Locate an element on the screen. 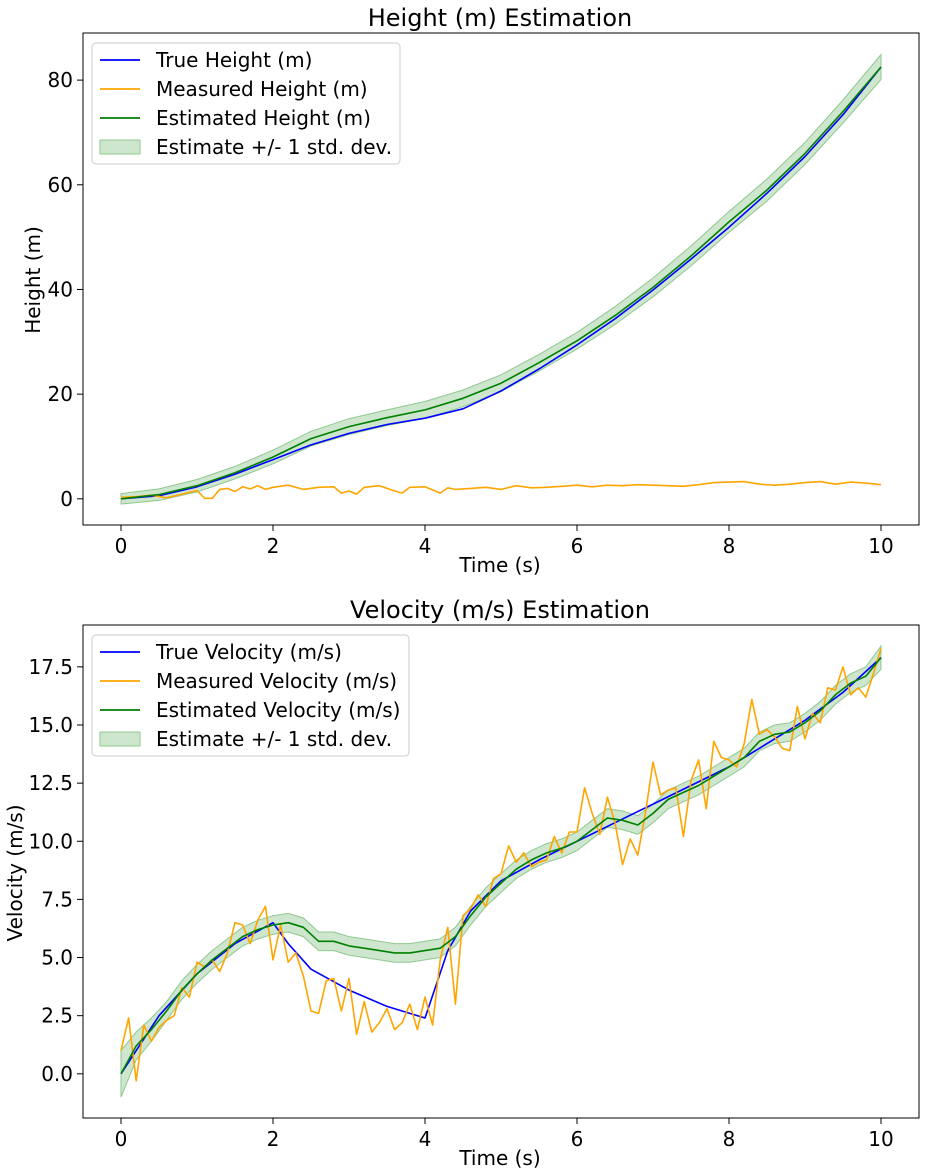  height-legend-label: Estimated Height (m) is located at coordinates (263, 118).